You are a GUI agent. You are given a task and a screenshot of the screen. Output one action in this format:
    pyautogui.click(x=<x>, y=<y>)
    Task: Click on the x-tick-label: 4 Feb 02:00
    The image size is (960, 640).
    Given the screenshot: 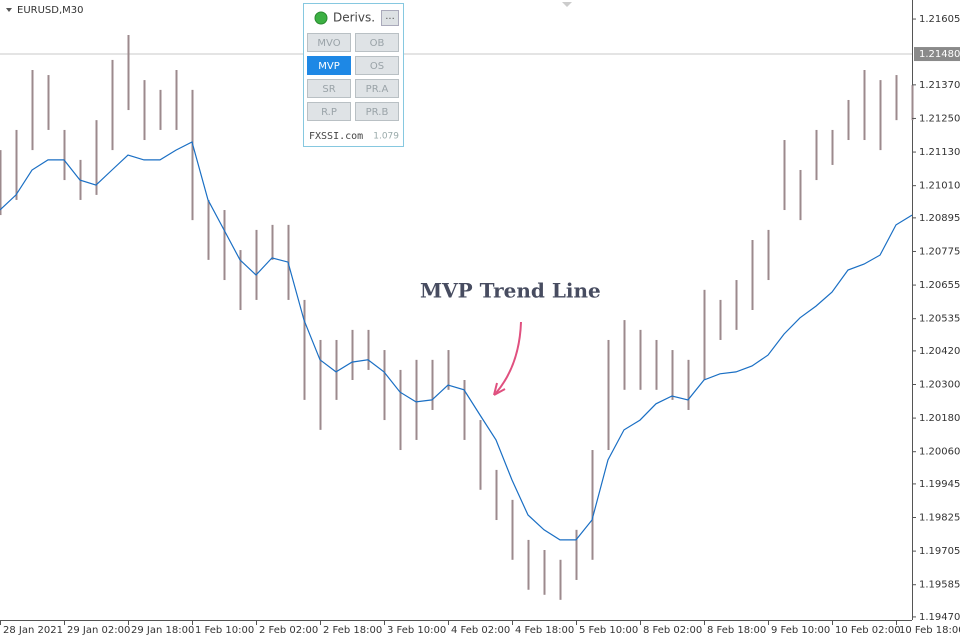 What is the action you would take?
    pyautogui.click(x=480, y=630)
    